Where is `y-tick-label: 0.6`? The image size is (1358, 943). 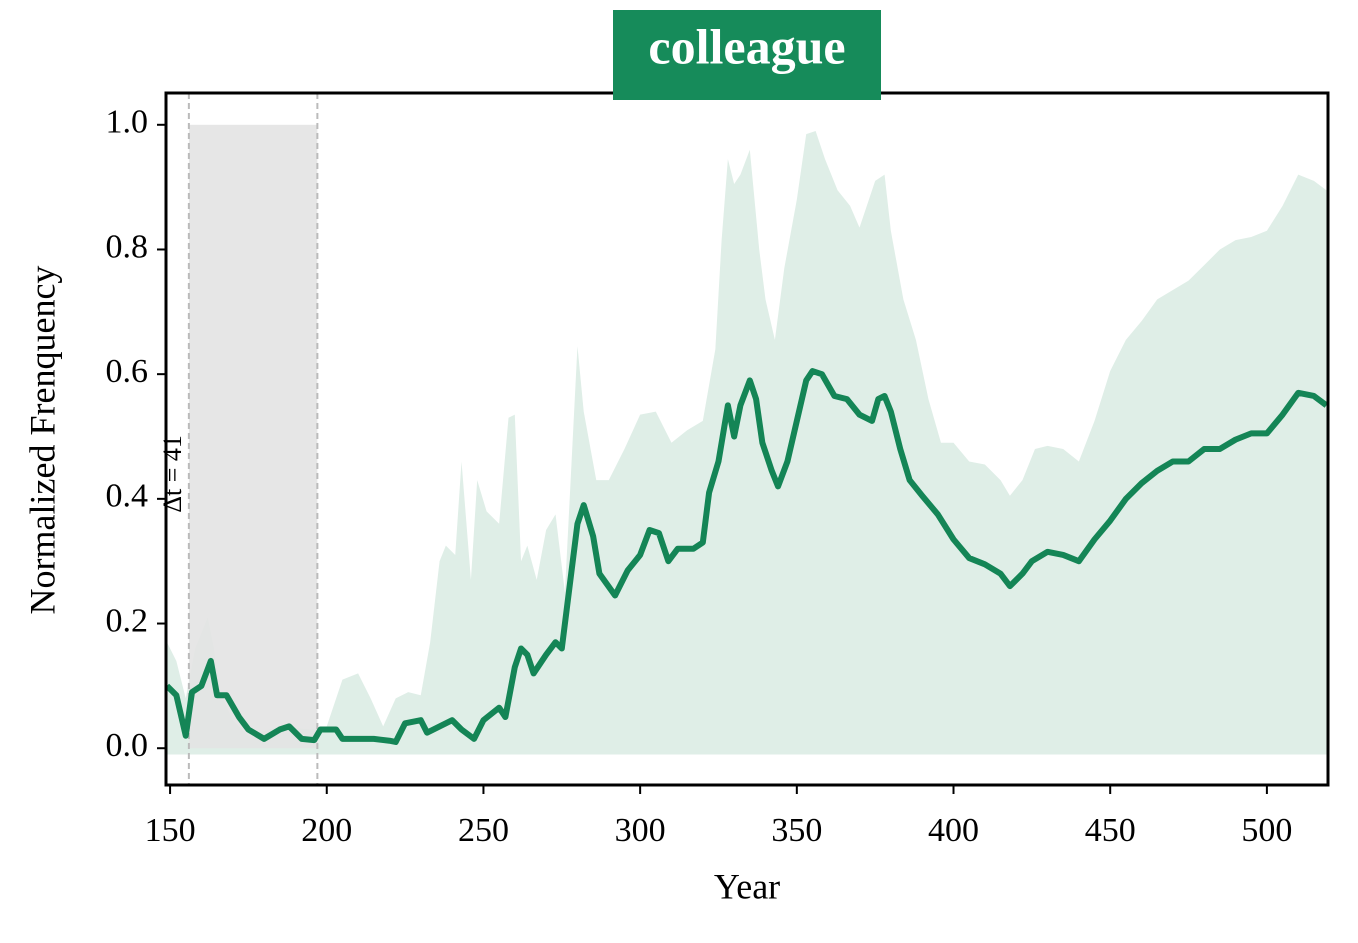
y-tick-label: 0.6 is located at coordinates (127, 371).